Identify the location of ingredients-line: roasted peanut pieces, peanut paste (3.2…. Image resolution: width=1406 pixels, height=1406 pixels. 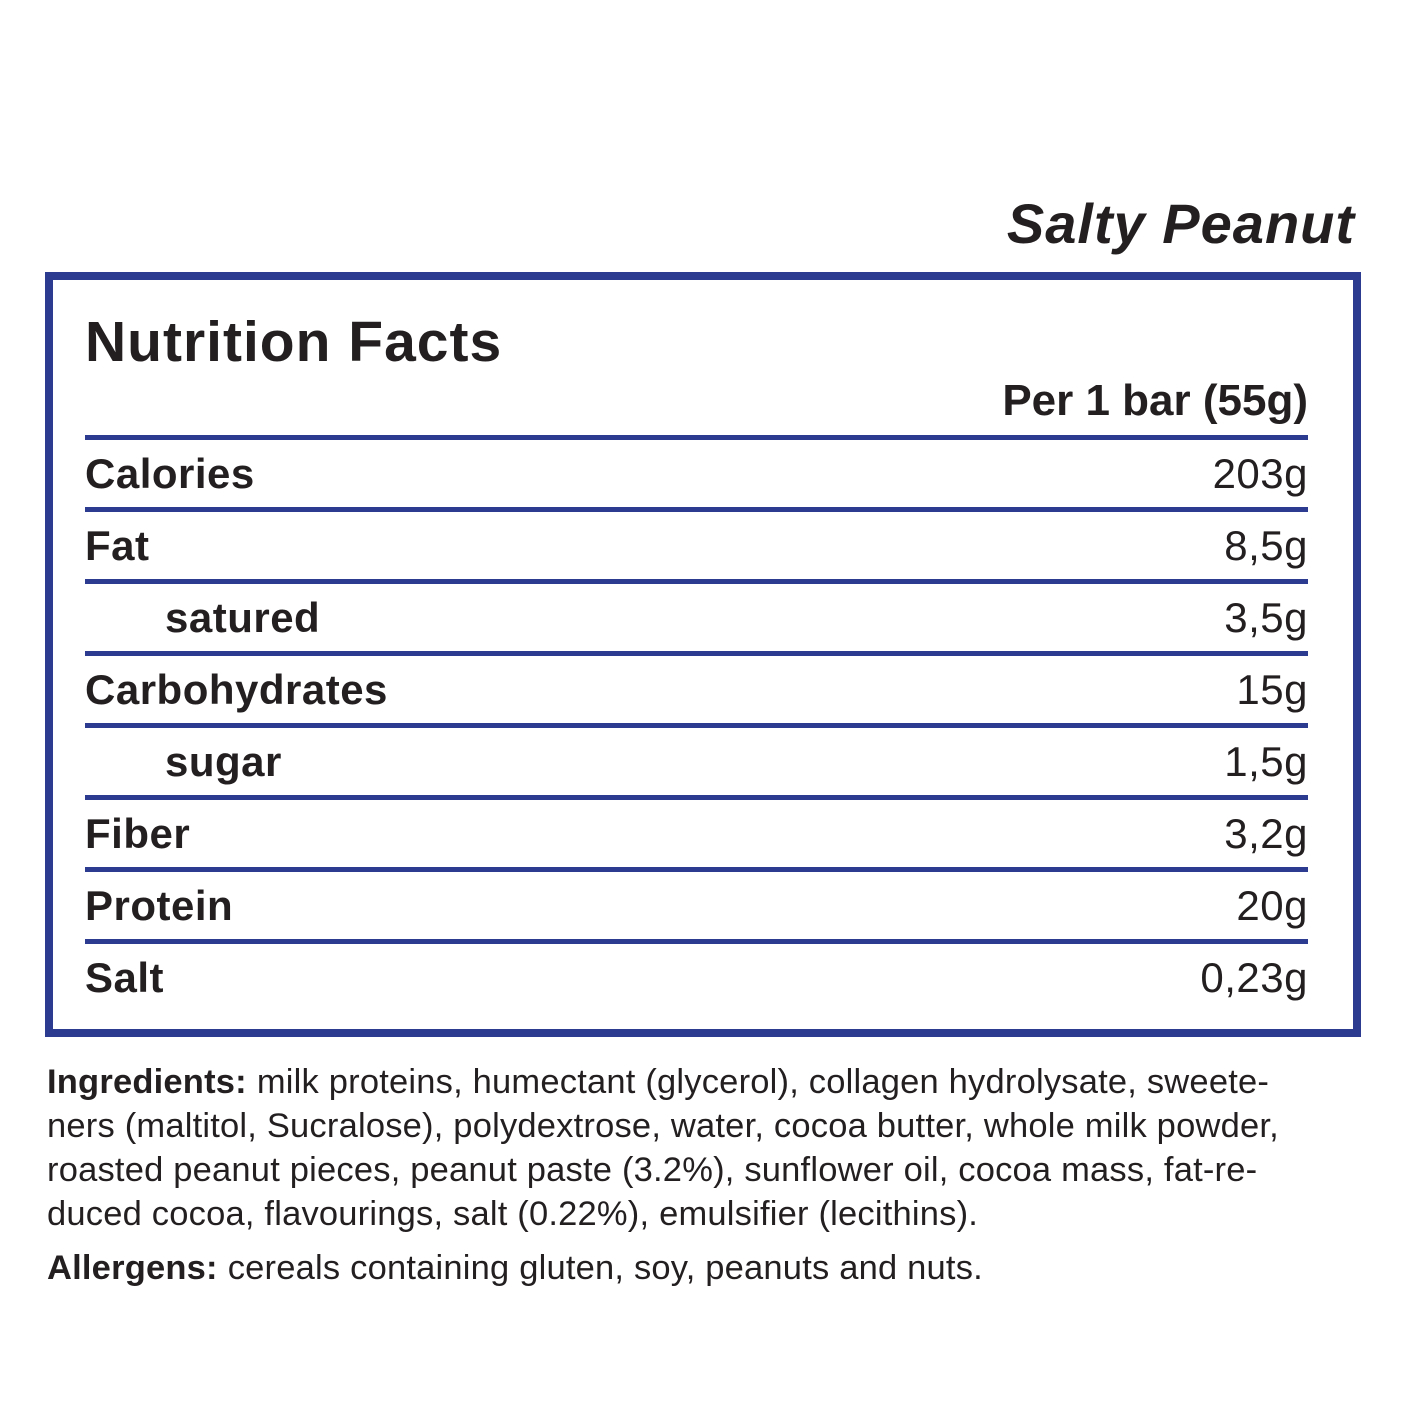
(652, 1170).